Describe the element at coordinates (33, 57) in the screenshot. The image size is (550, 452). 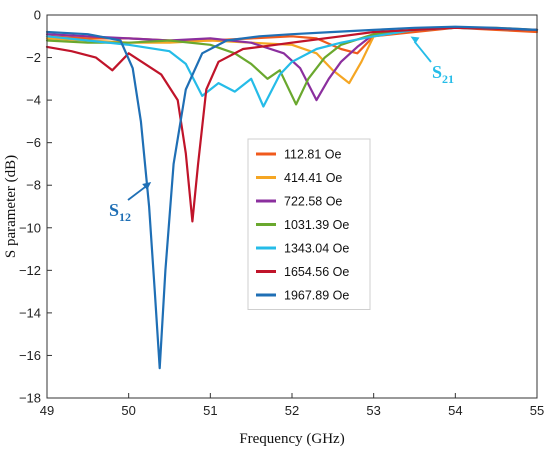
I see `y-tick-label: −2` at that location.